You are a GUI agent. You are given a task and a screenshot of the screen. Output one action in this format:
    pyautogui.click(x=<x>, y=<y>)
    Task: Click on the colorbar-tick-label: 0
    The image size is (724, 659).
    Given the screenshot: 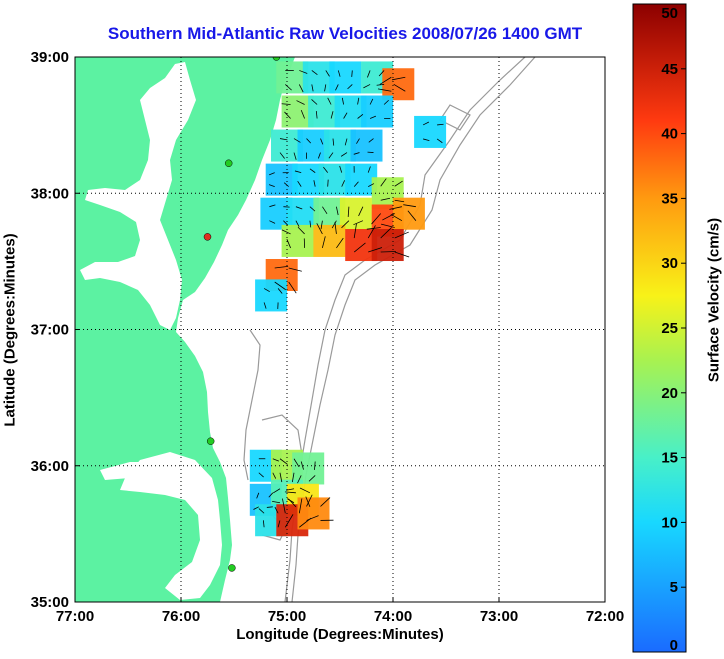 What is the action you would take?
    pyautogui.click(x=674, y=645)
    